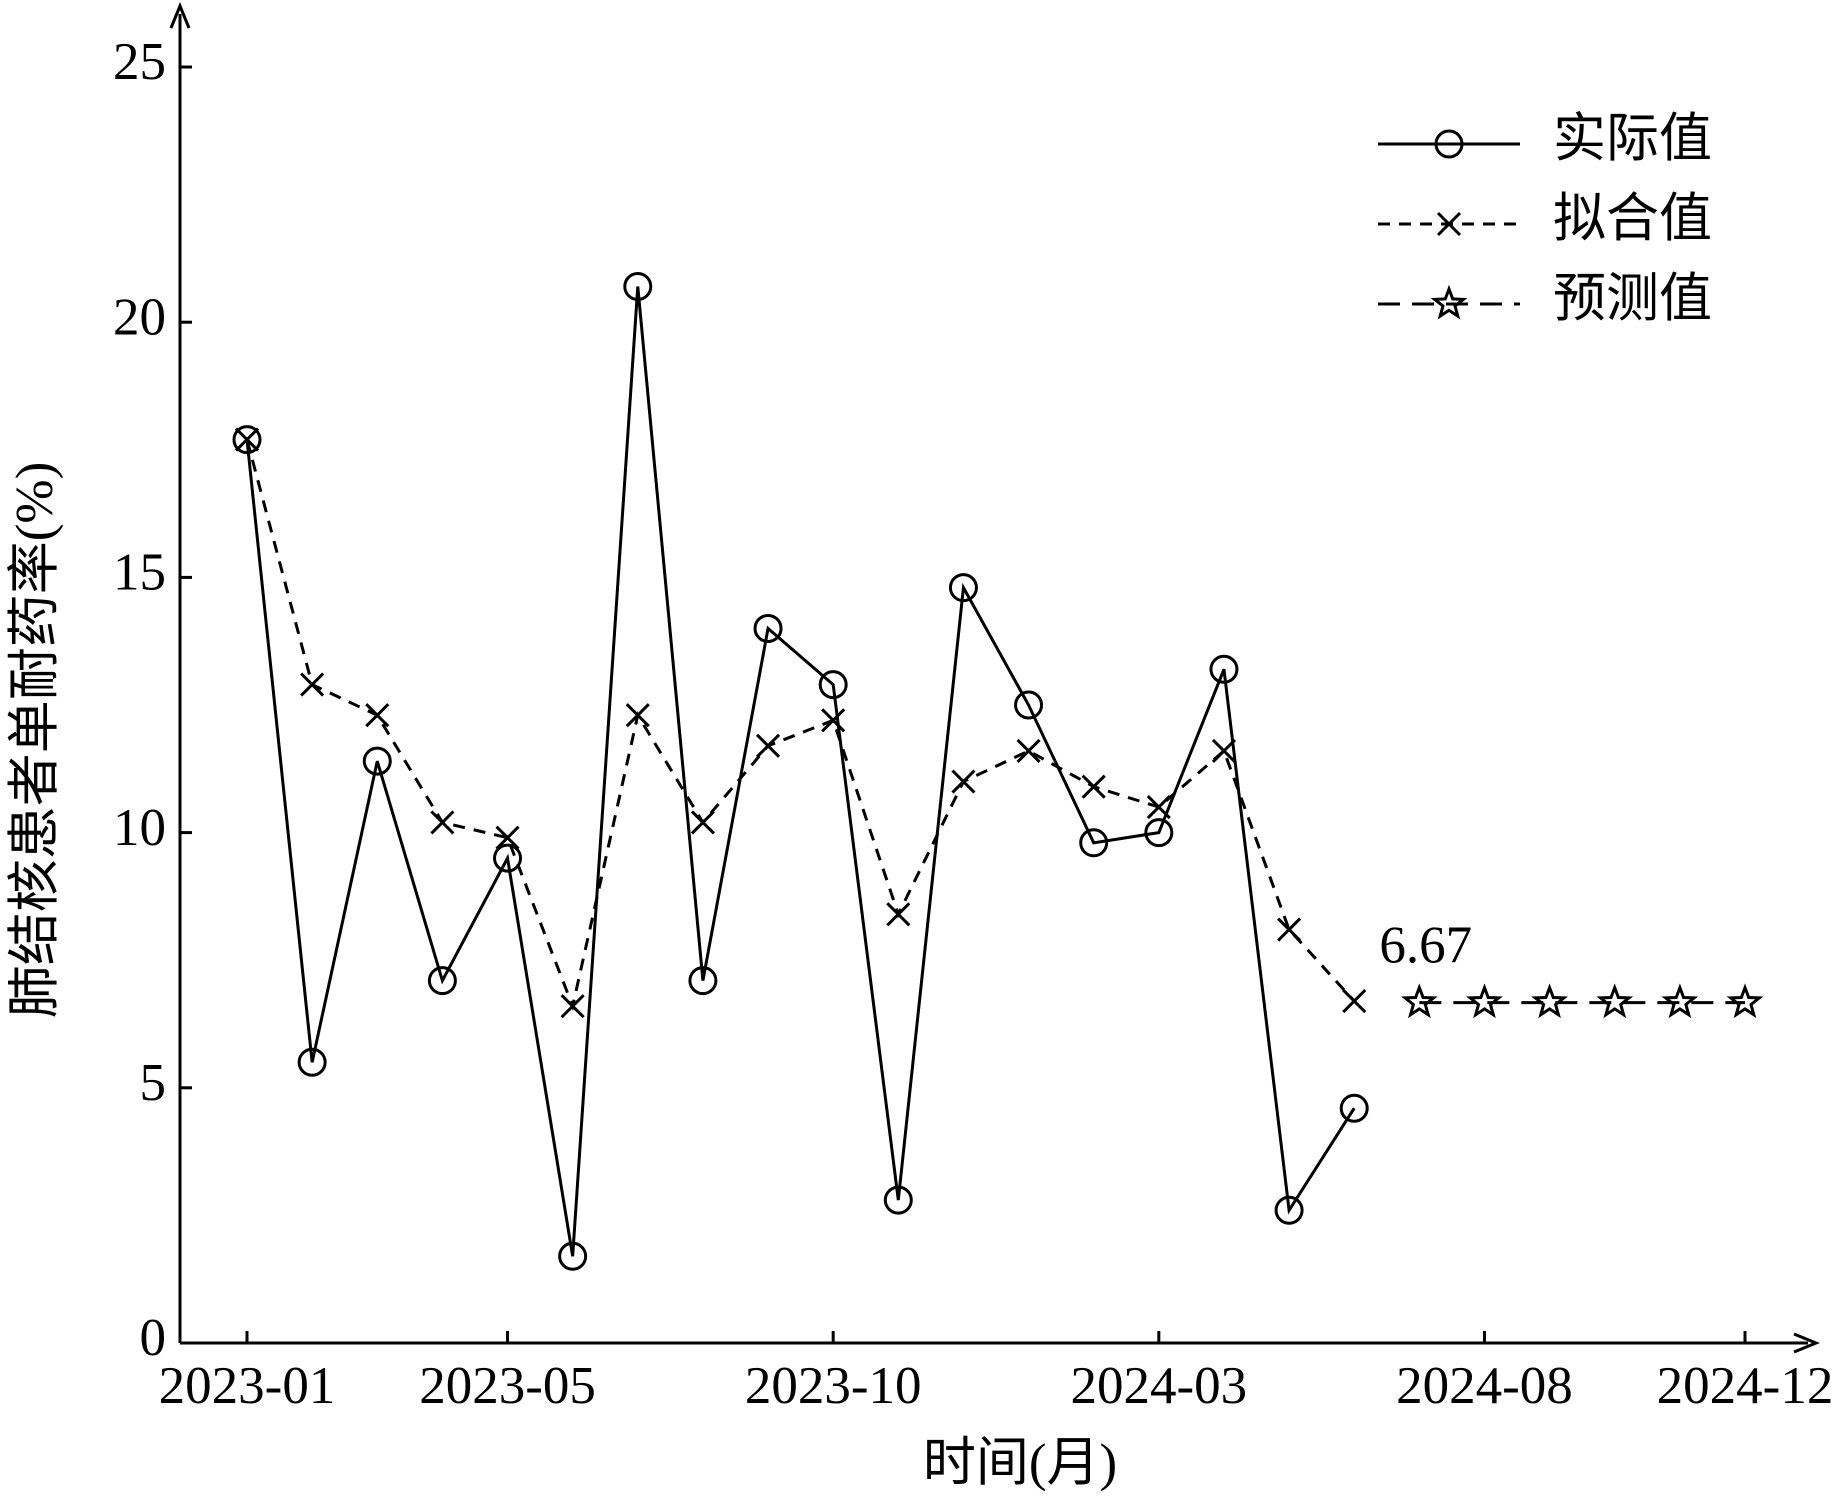 The image size is (1847, 1498). What do you see at coordinates (180, 15) in the screenshot?
I see `y-axis-arrow` at bounding box center [180, 15].